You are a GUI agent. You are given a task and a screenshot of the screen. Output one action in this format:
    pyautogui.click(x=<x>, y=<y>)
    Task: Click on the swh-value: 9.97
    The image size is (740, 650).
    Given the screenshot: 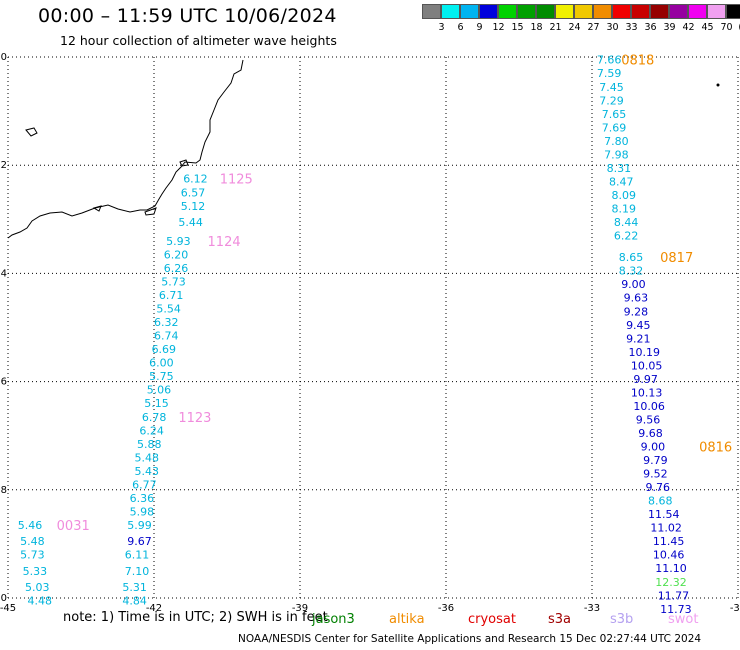 What is the action you would take?
    pyautogui.click(x=645, y=379)
    